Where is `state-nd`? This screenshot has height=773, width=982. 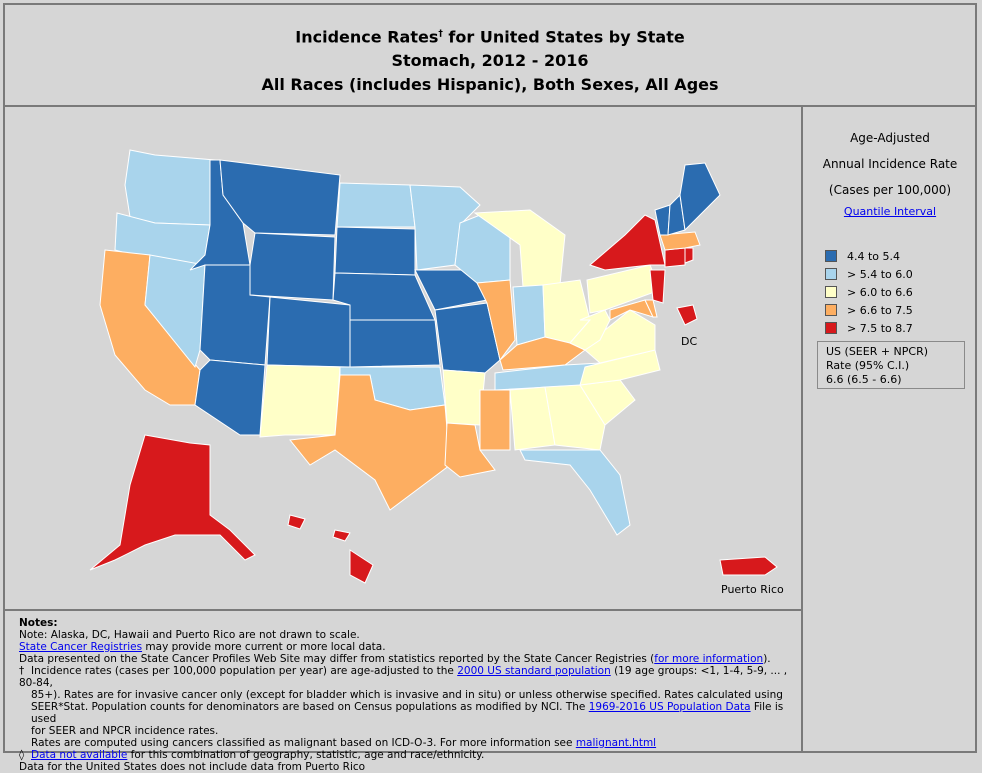
state-nd is located at coordinates (376, 205).